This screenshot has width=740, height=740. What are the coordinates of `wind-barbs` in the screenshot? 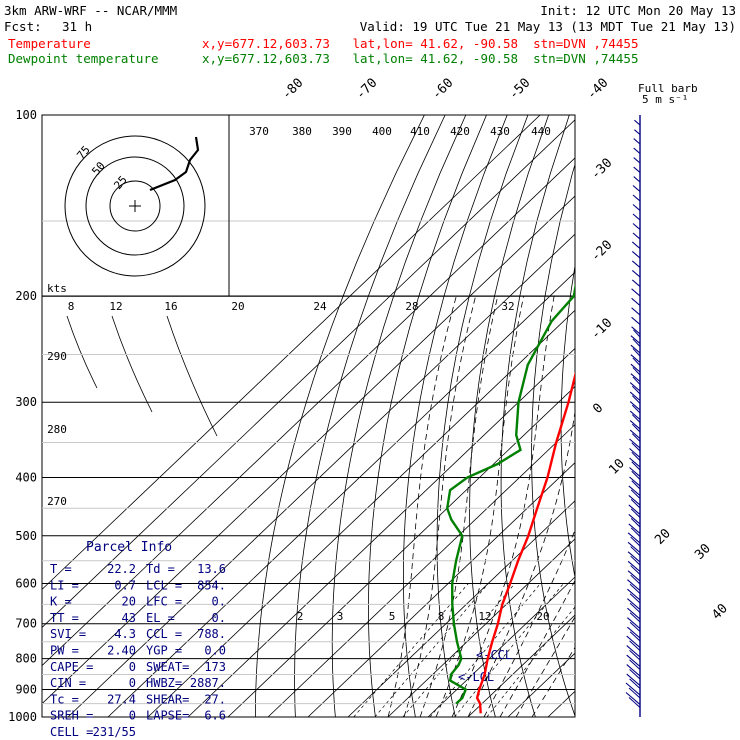 It's located at (633, 416).